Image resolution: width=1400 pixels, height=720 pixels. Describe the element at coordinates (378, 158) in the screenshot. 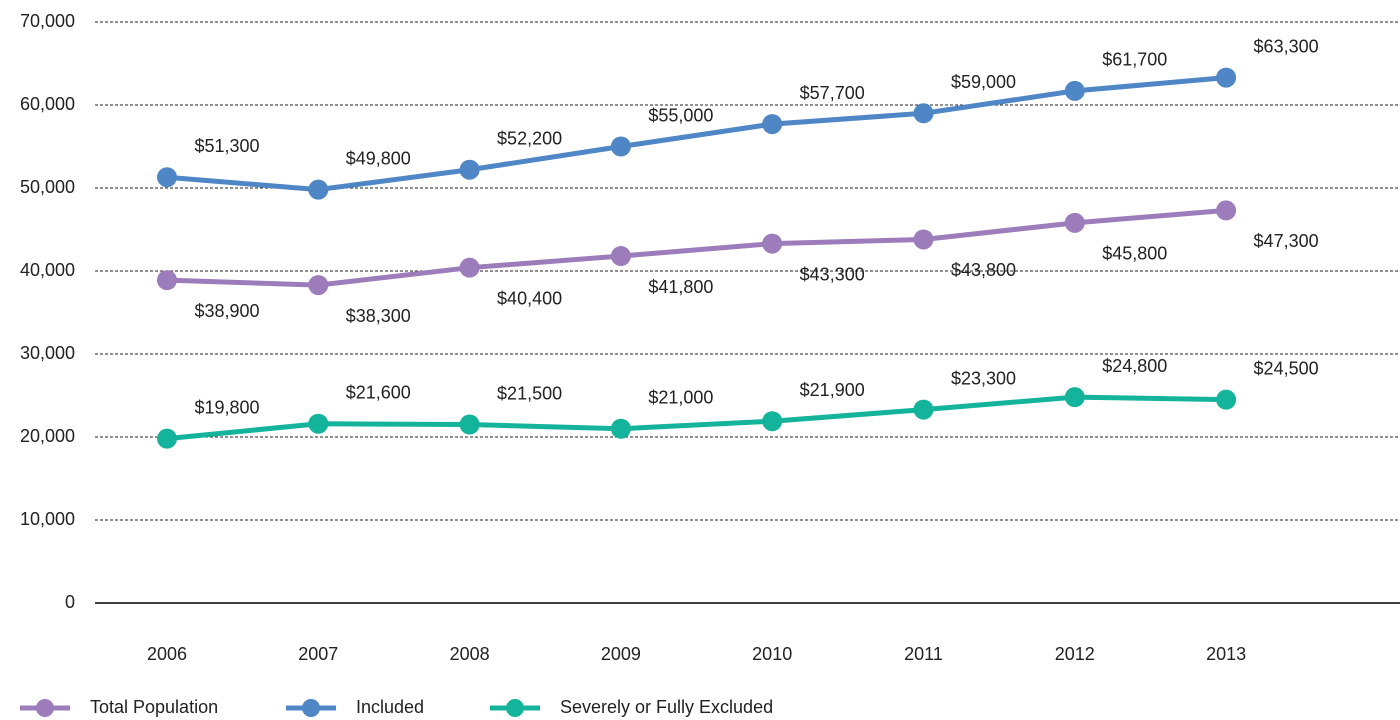

I see `data-label: $49,800` at that location.